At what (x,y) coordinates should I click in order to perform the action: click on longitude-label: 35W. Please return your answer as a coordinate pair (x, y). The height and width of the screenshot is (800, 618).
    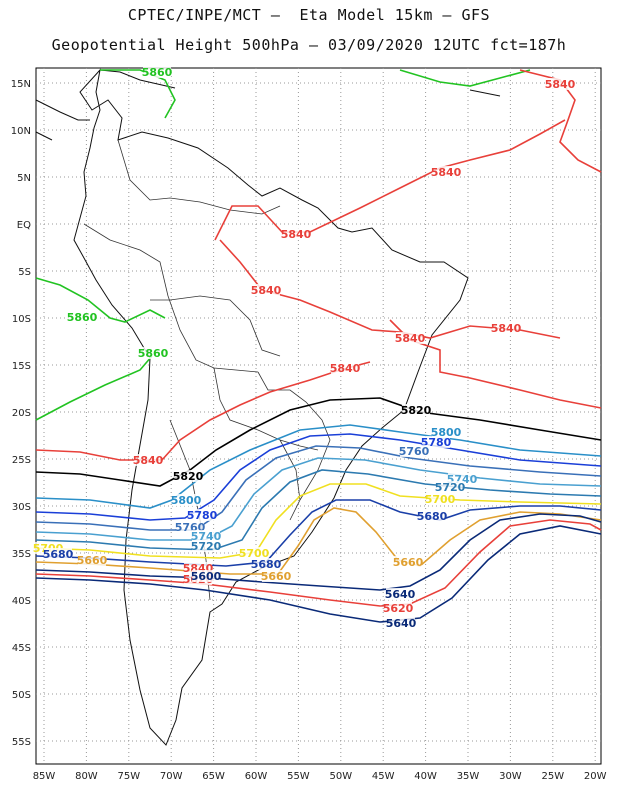
    Looking at the image, I should click on (468, 776).